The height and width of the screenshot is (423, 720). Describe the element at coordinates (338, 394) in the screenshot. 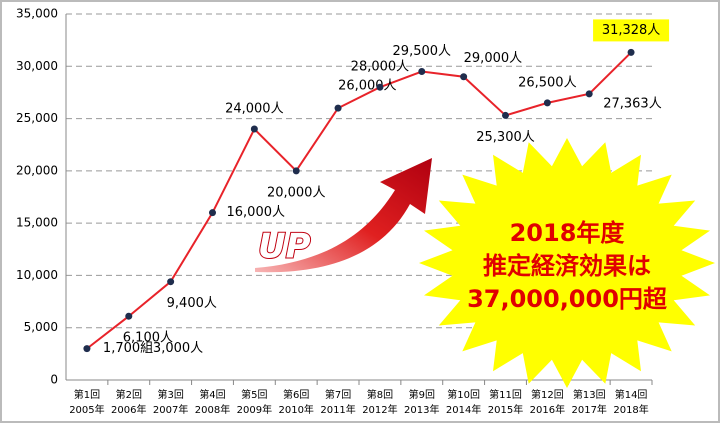

I see `x-tick-label: 第7回` at that location.